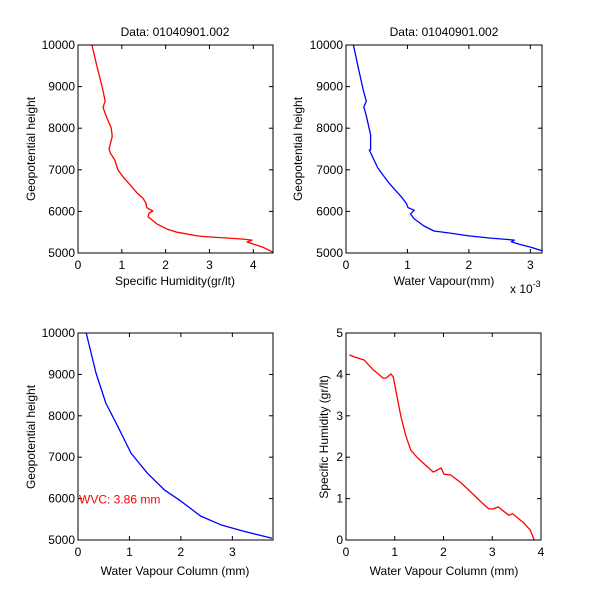 The width and height of the screenshot is (600, 610). I want to click on x-axis-exponent-power: -3, so click(537, 284).